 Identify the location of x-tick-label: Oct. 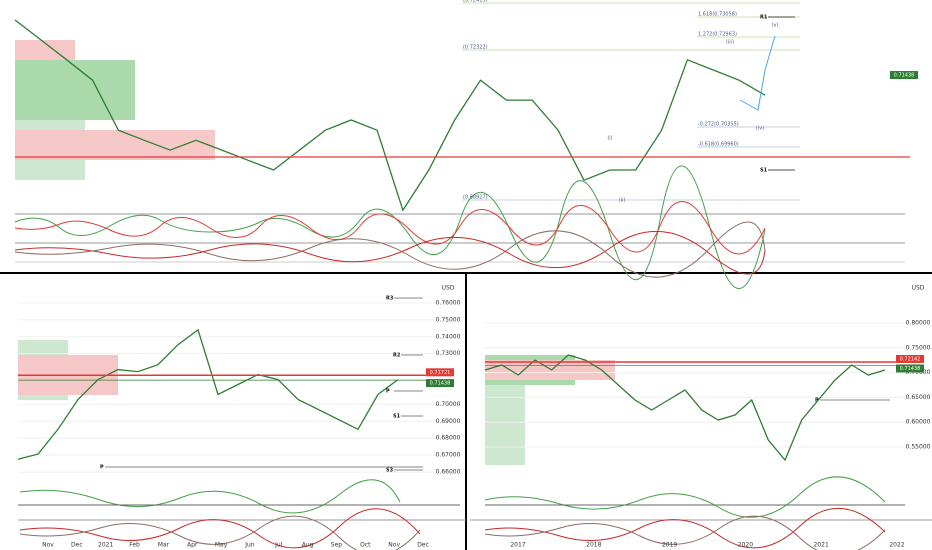
(365, 545).